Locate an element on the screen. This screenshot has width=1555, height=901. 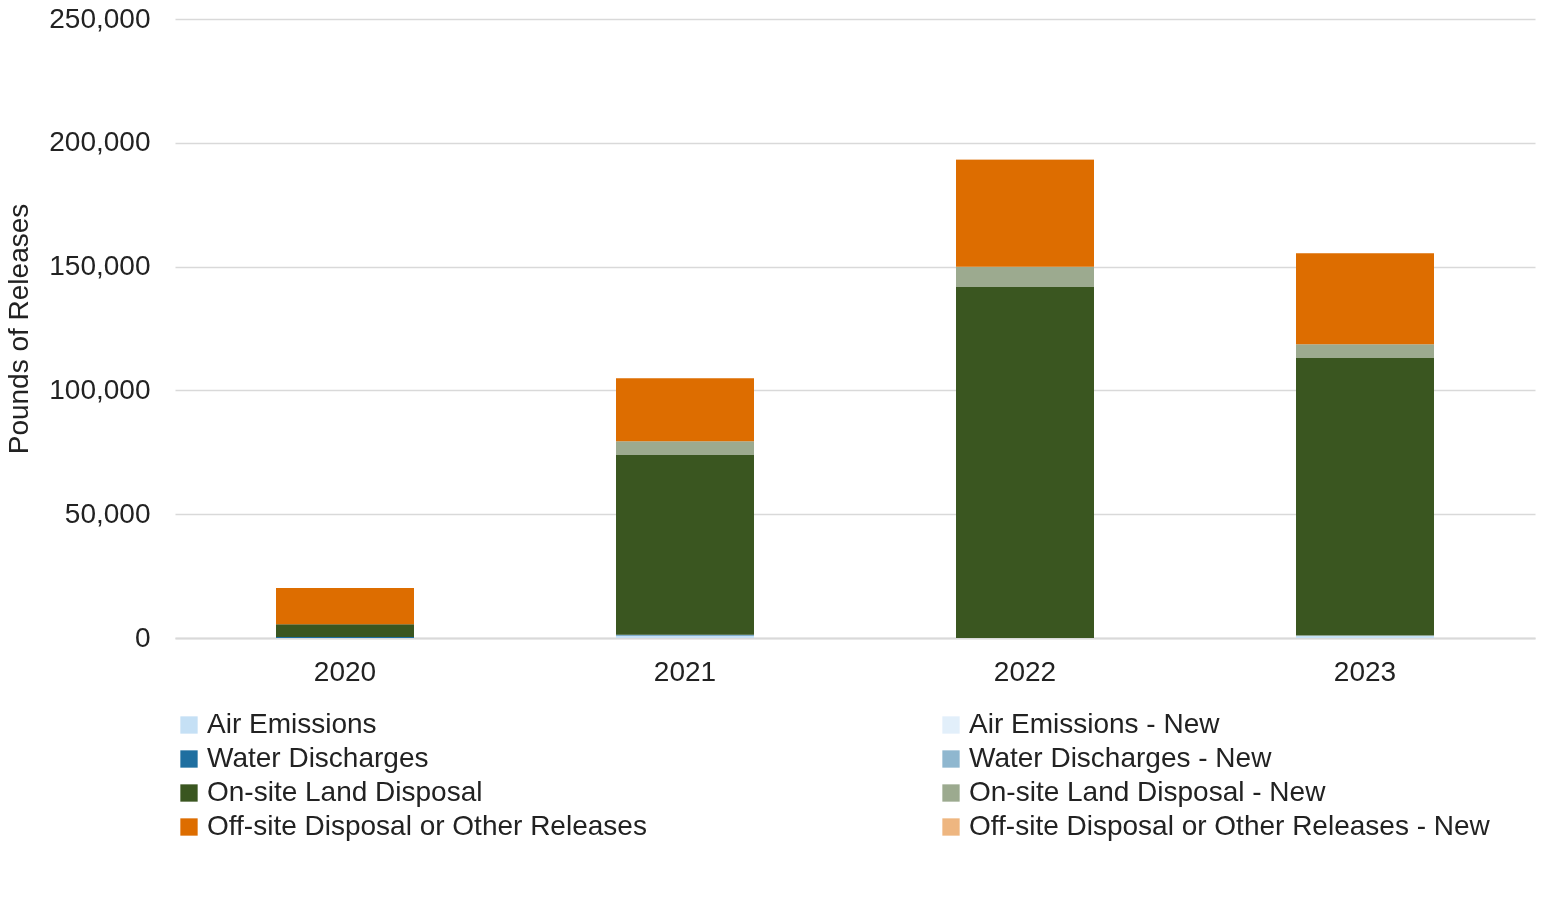
y-tick-label: 0 is located at coordinates (142, 637).